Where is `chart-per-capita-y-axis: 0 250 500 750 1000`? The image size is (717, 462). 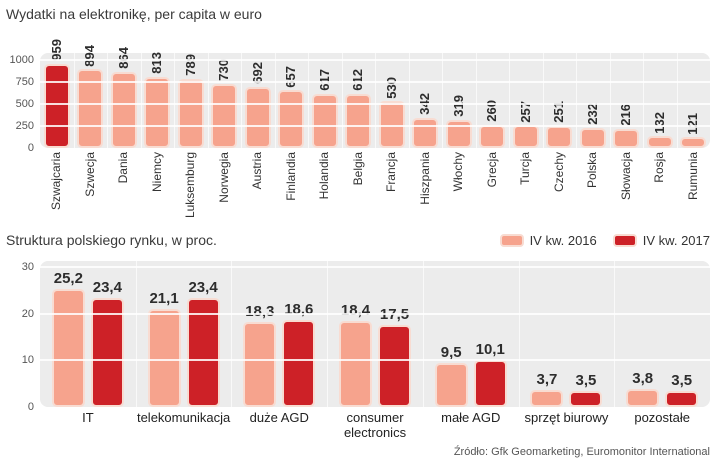 chart-per-capita-y-axis: 0 250 500 750 1000 is located at coordinates (23, 103).